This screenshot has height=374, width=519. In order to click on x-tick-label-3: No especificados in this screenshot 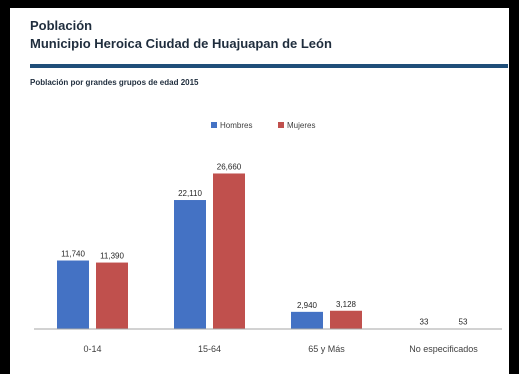, I will do `click(443, 349)`.